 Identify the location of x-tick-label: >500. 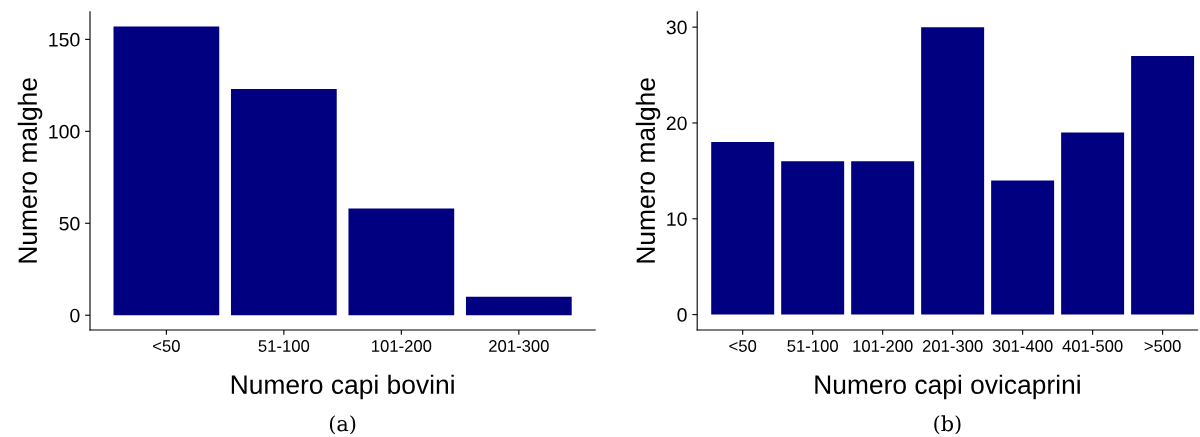
(1162, 346).